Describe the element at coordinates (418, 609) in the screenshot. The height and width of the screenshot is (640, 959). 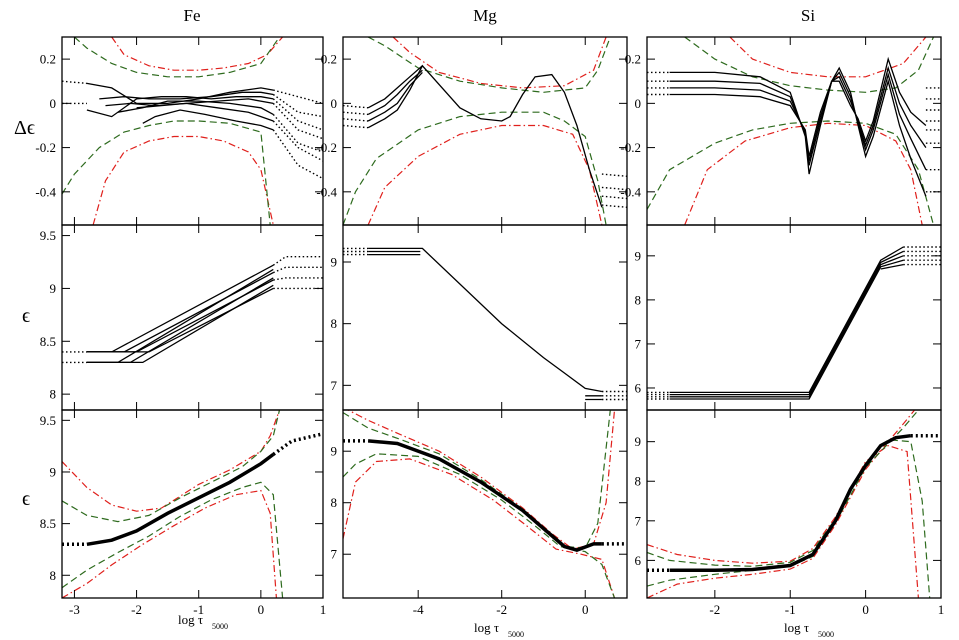
I see `x-tick-label: -4` at that location.